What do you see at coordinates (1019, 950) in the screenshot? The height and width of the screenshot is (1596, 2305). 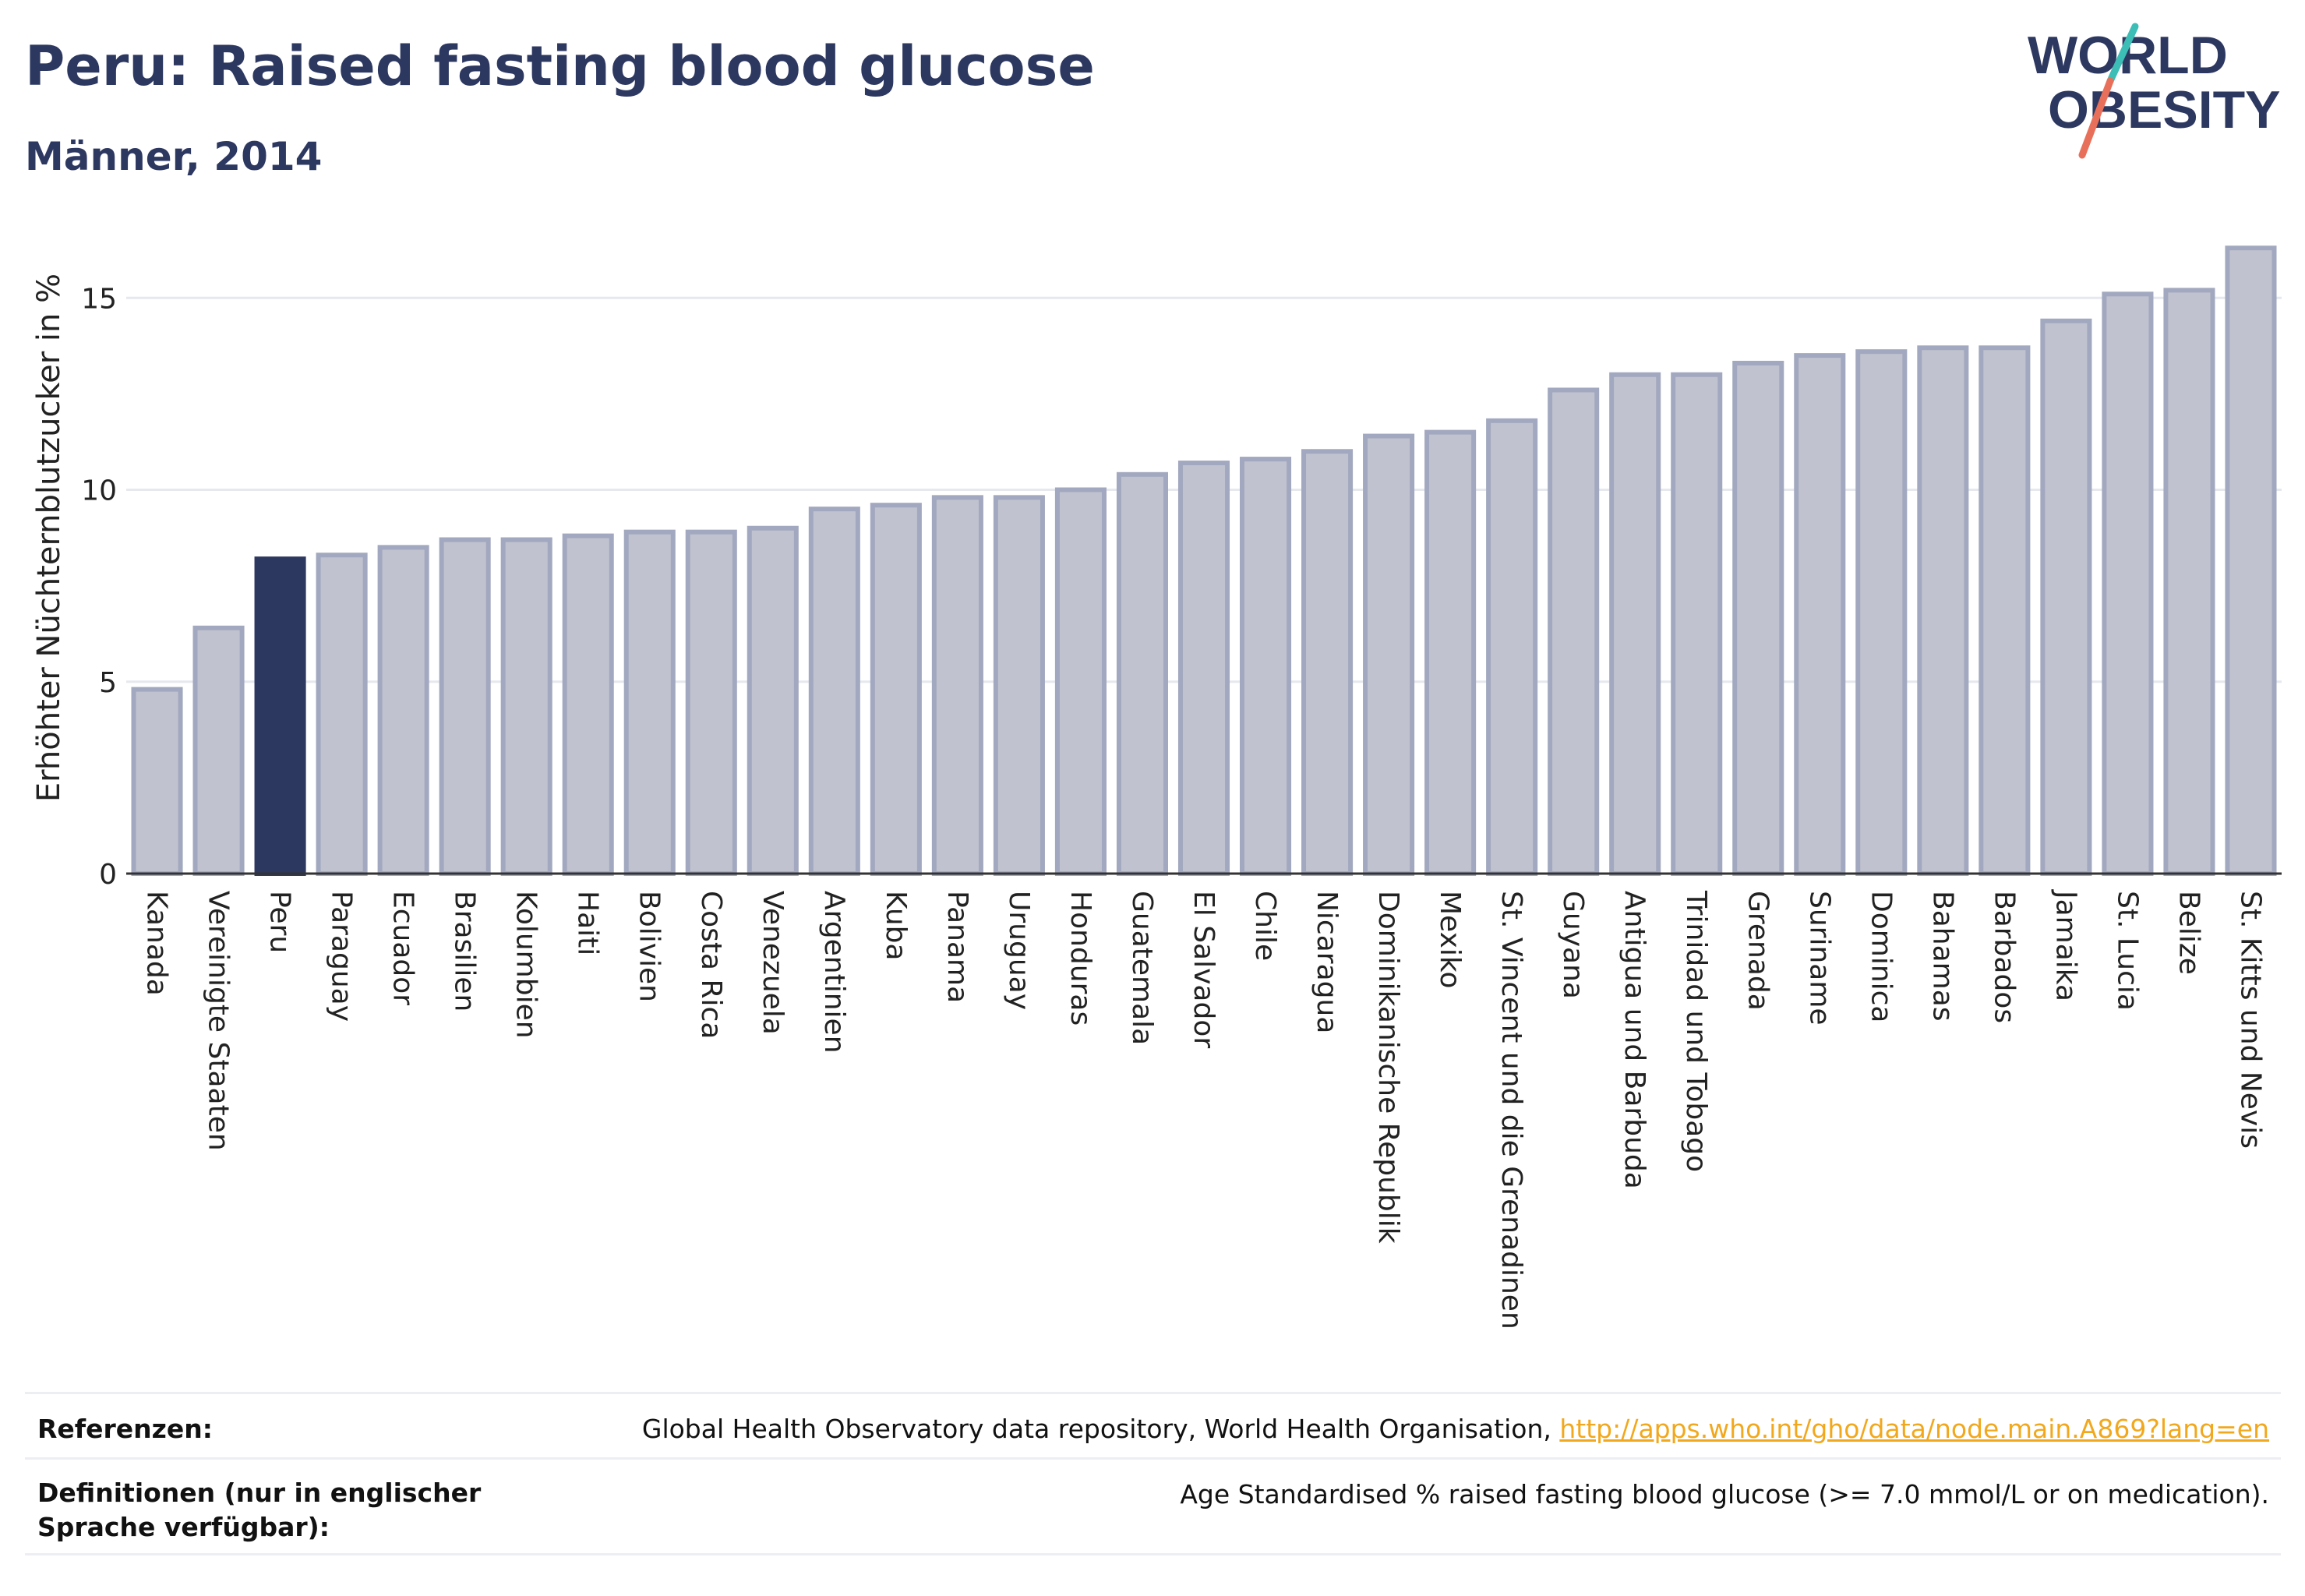 I see `x-tick-label: Uruguay` at bounding box center [1019, 950].